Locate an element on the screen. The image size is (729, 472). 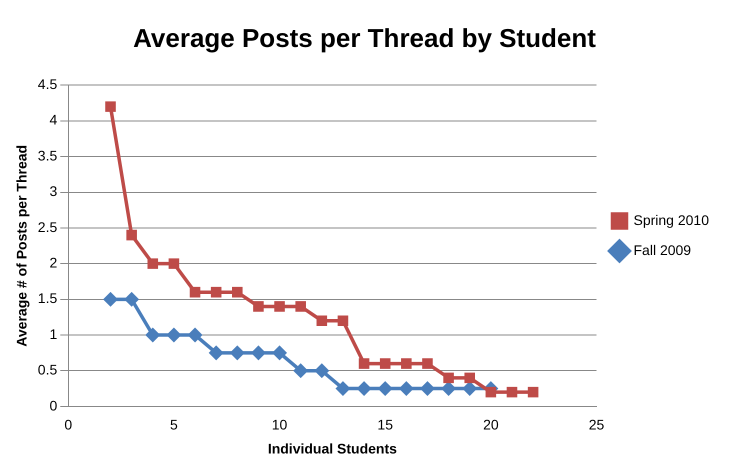
y-tick-label: 1.5 is located at coordinates (48, 298).